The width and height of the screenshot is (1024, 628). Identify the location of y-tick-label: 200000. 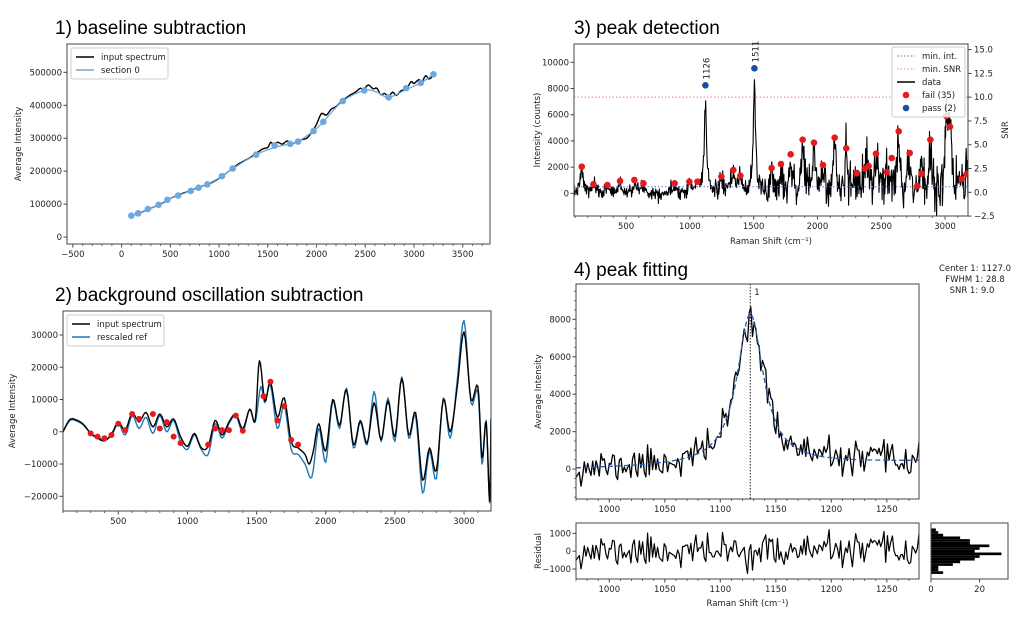
(46, 172).